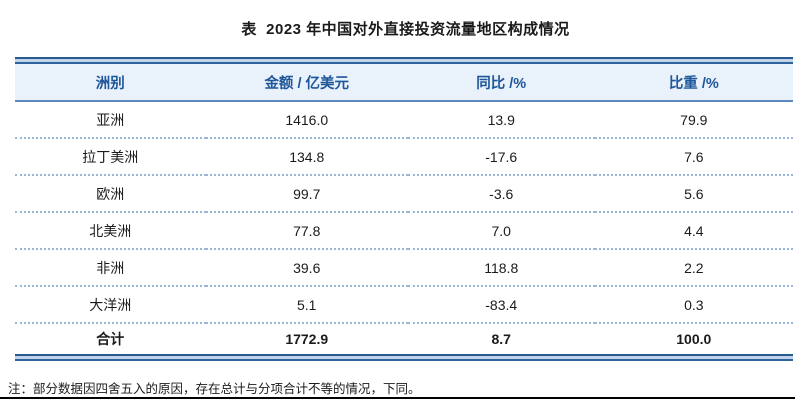 The width and height of the screenshot is (811, 404). Describe the element at coordinates (501, 120) in the screenshot. I see `cell-yoy: 13.9` at that location.